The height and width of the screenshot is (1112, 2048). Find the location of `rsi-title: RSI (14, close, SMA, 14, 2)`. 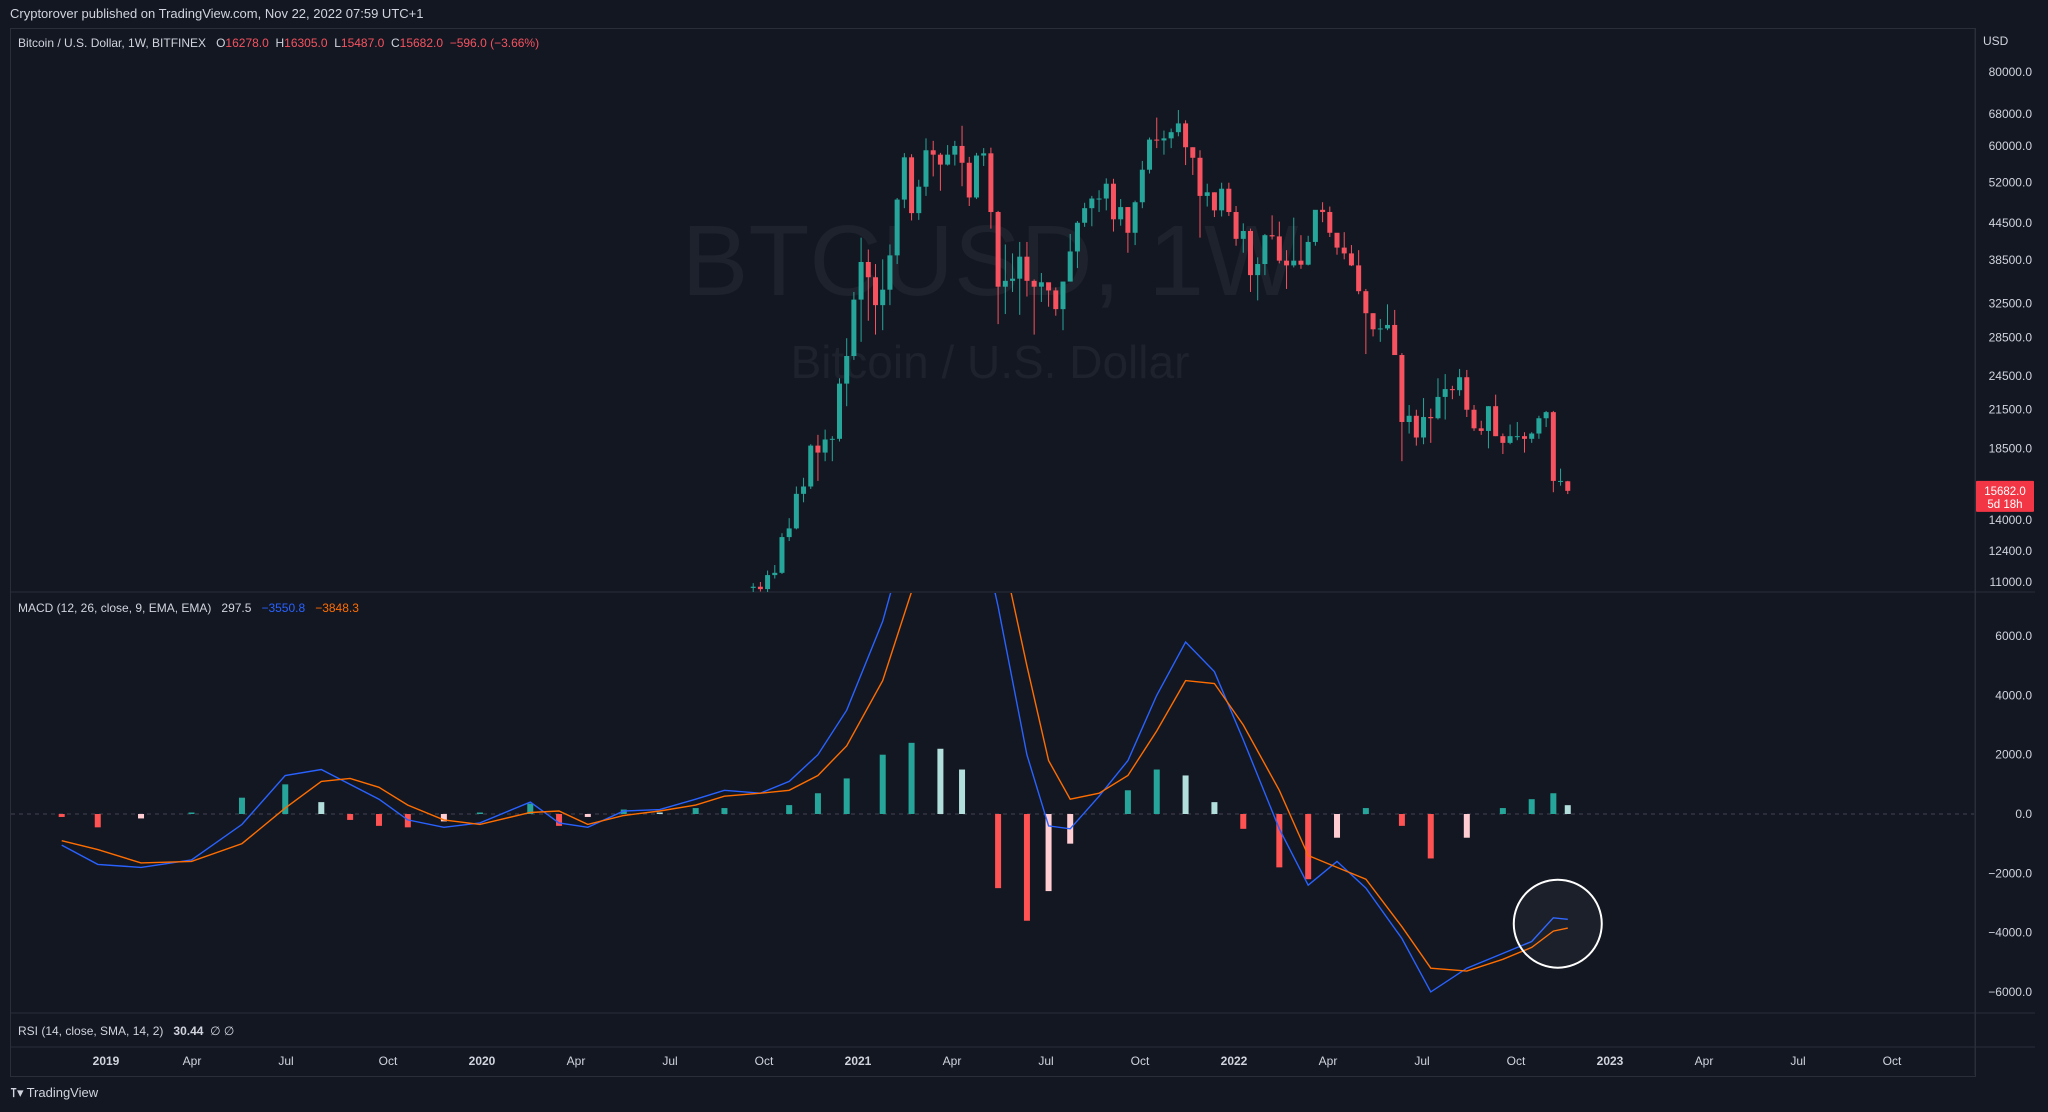

rsi-title: RSI (14, close, SMA, 14, 2) is located at coordinates (91, 1031).